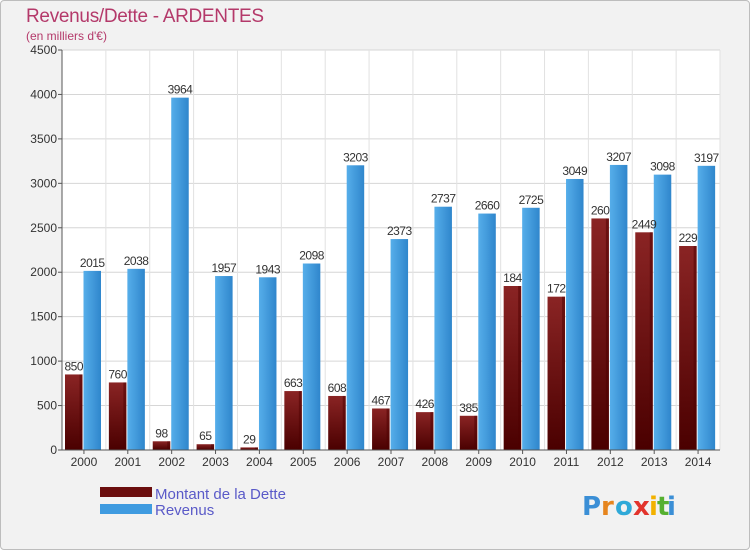 This screenshot has height=550, width=750. I want to click on legend-label-dette: Montant de la Dette, so click(220, 494).